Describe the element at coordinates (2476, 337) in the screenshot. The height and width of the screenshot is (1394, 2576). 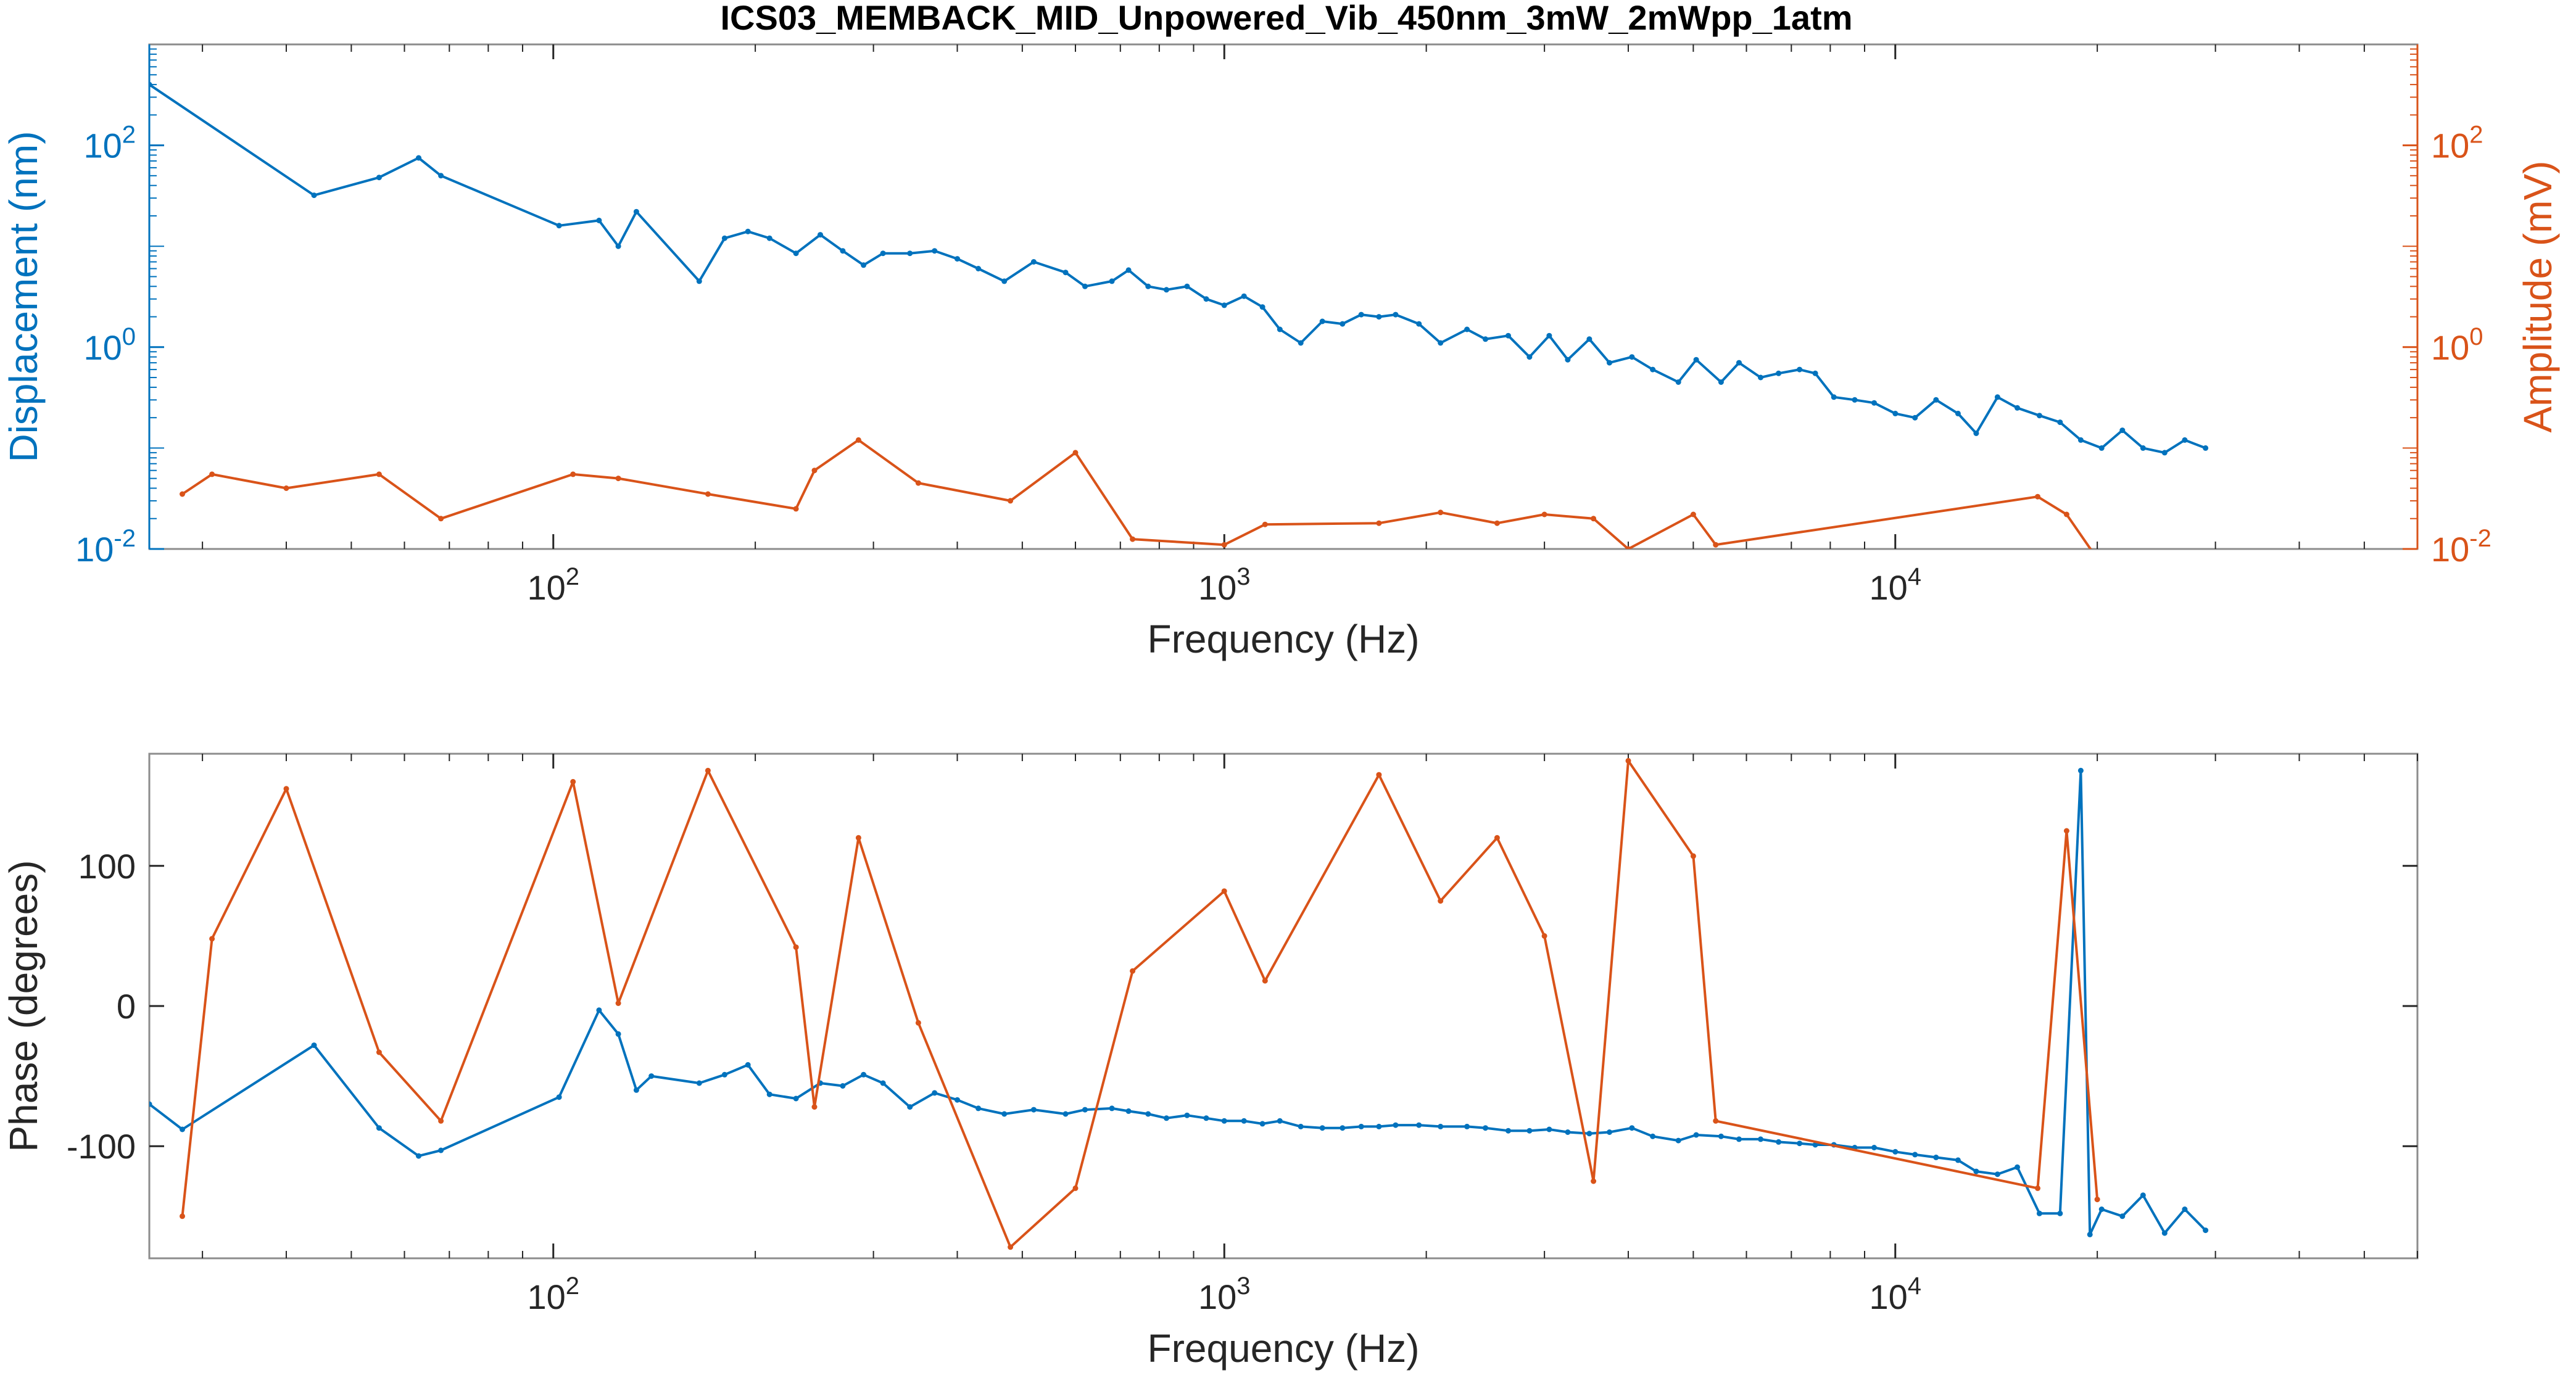
I see `y-right-tick-label-exponent: 0` at that location.